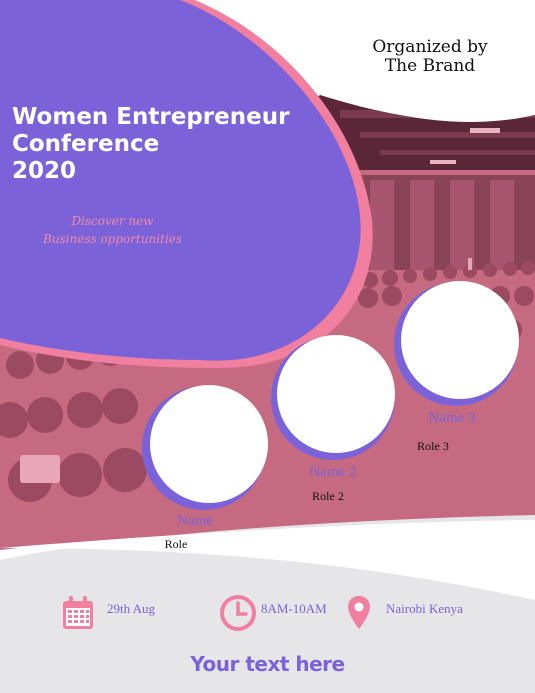 This screenshot has height=693, width=535. I want to click on footer-text: Your text here, so click(267, 664).